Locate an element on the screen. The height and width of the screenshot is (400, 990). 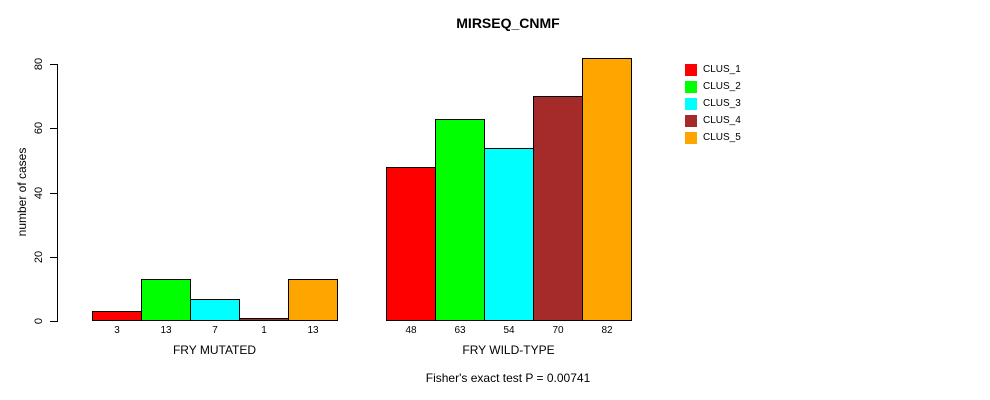
bar-value-label: 70 is located at coordinates (558, 330).